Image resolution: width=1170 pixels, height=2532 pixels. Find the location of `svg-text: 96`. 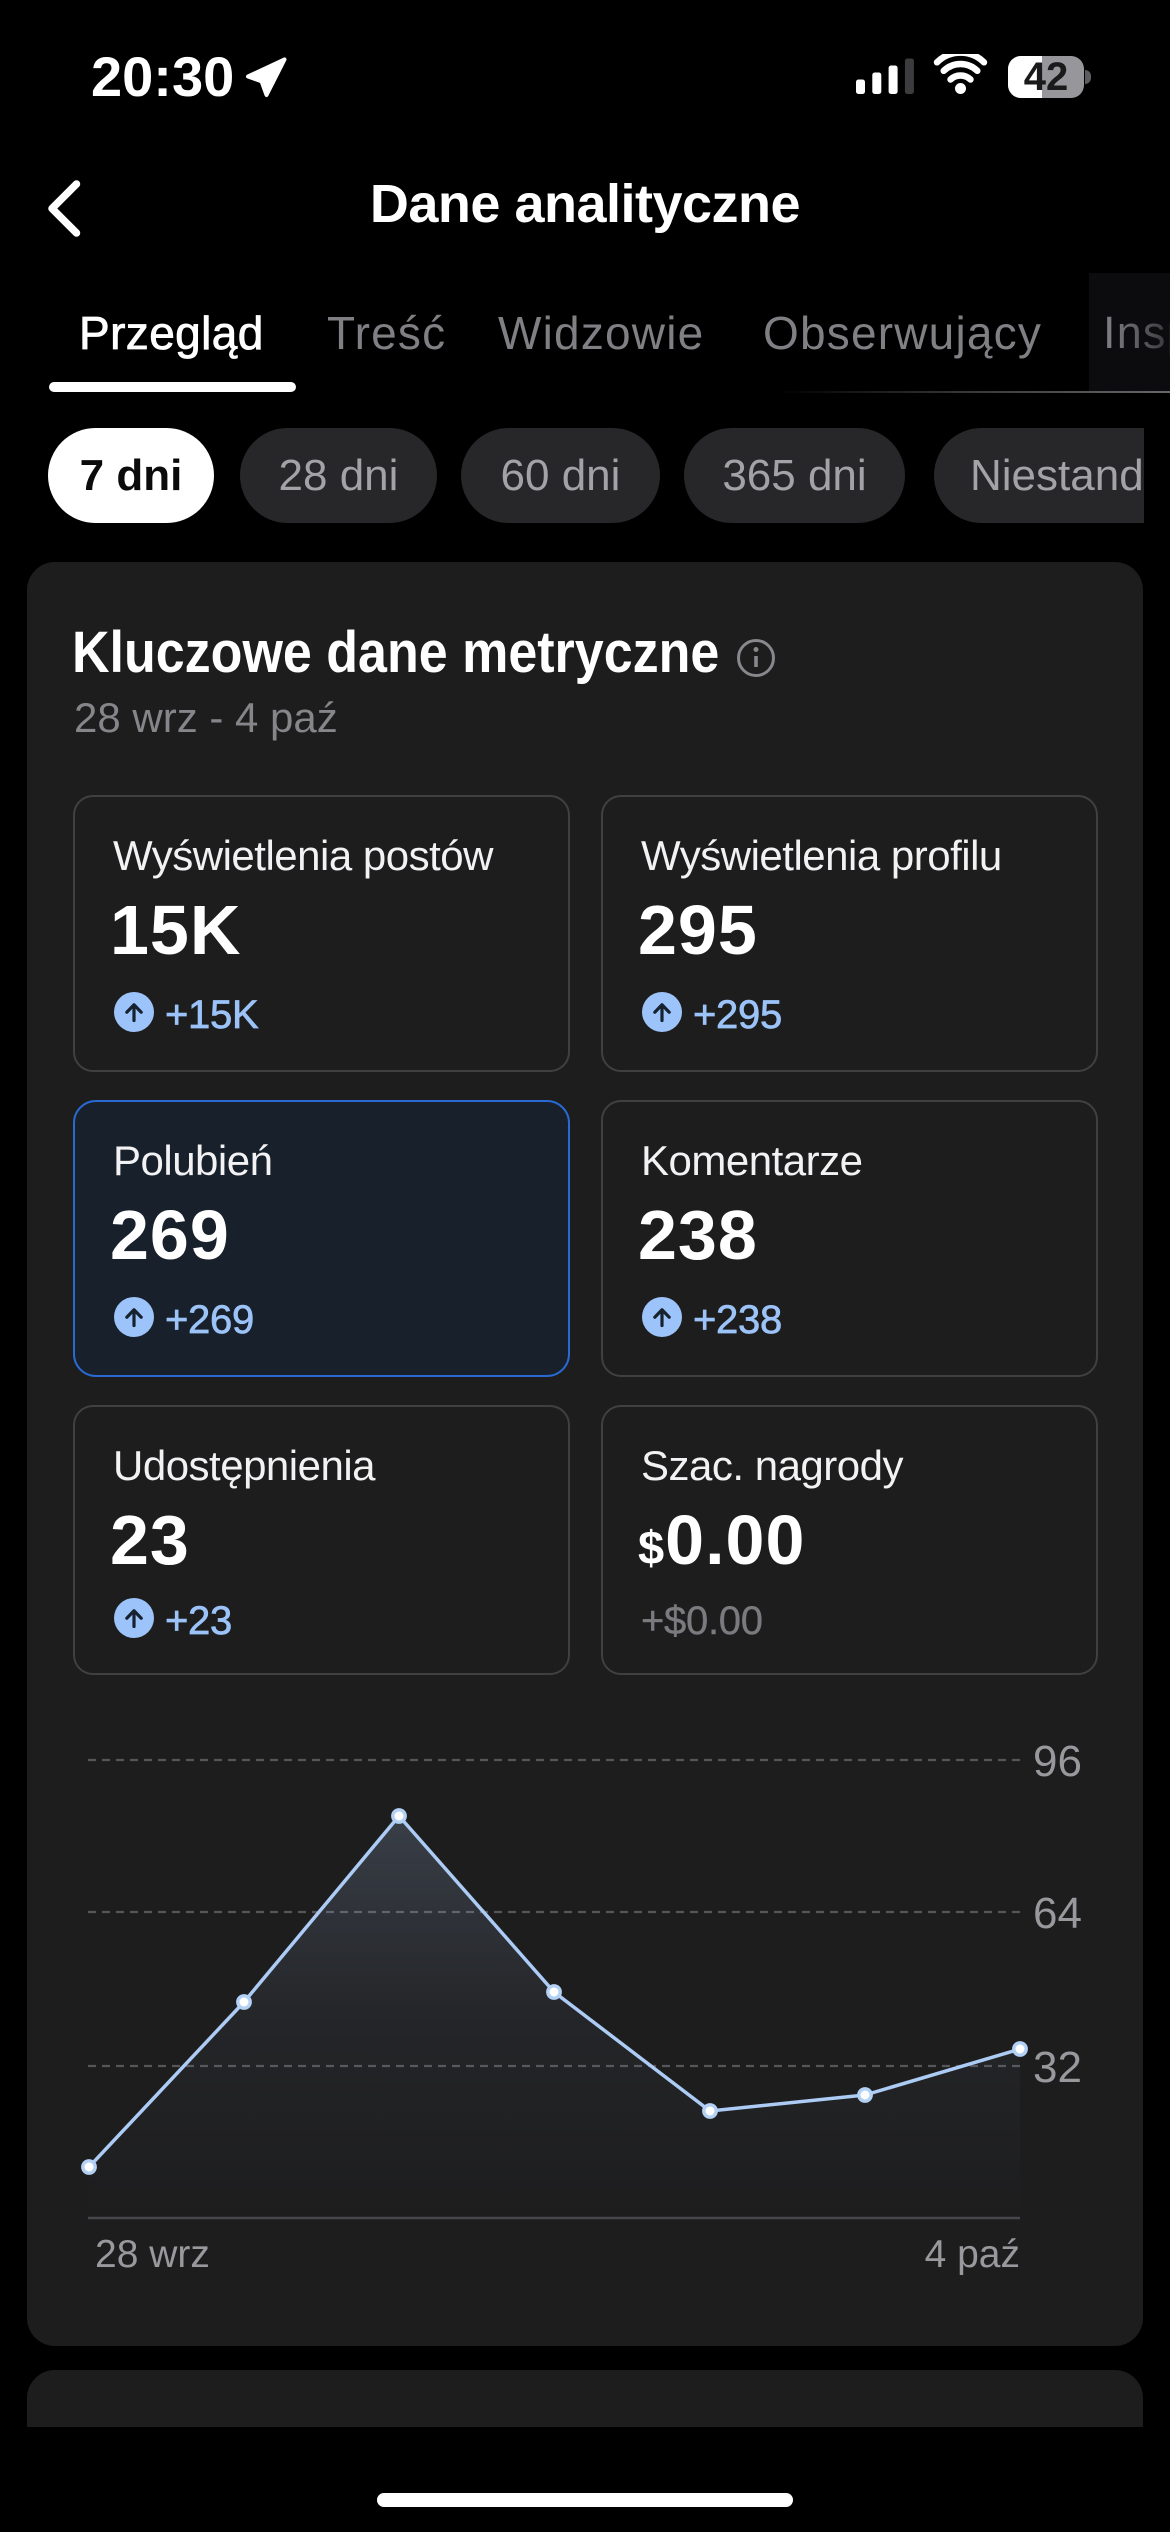

svg-text: 96 is located at coordinates (1057, 1761).